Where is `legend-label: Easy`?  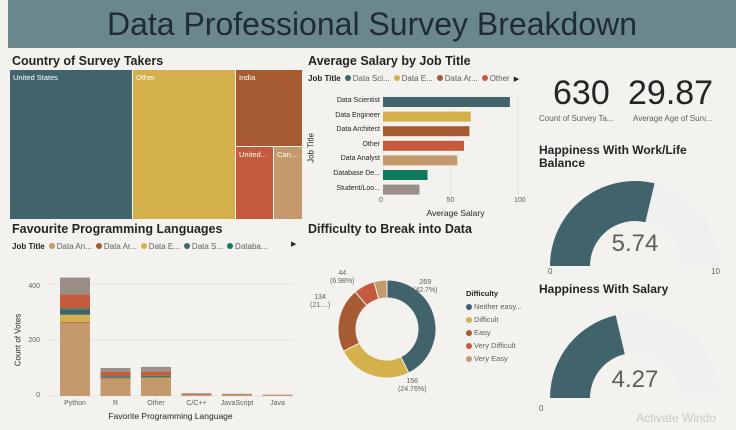 legend-label: Easy is located at coordinates (482, 332).